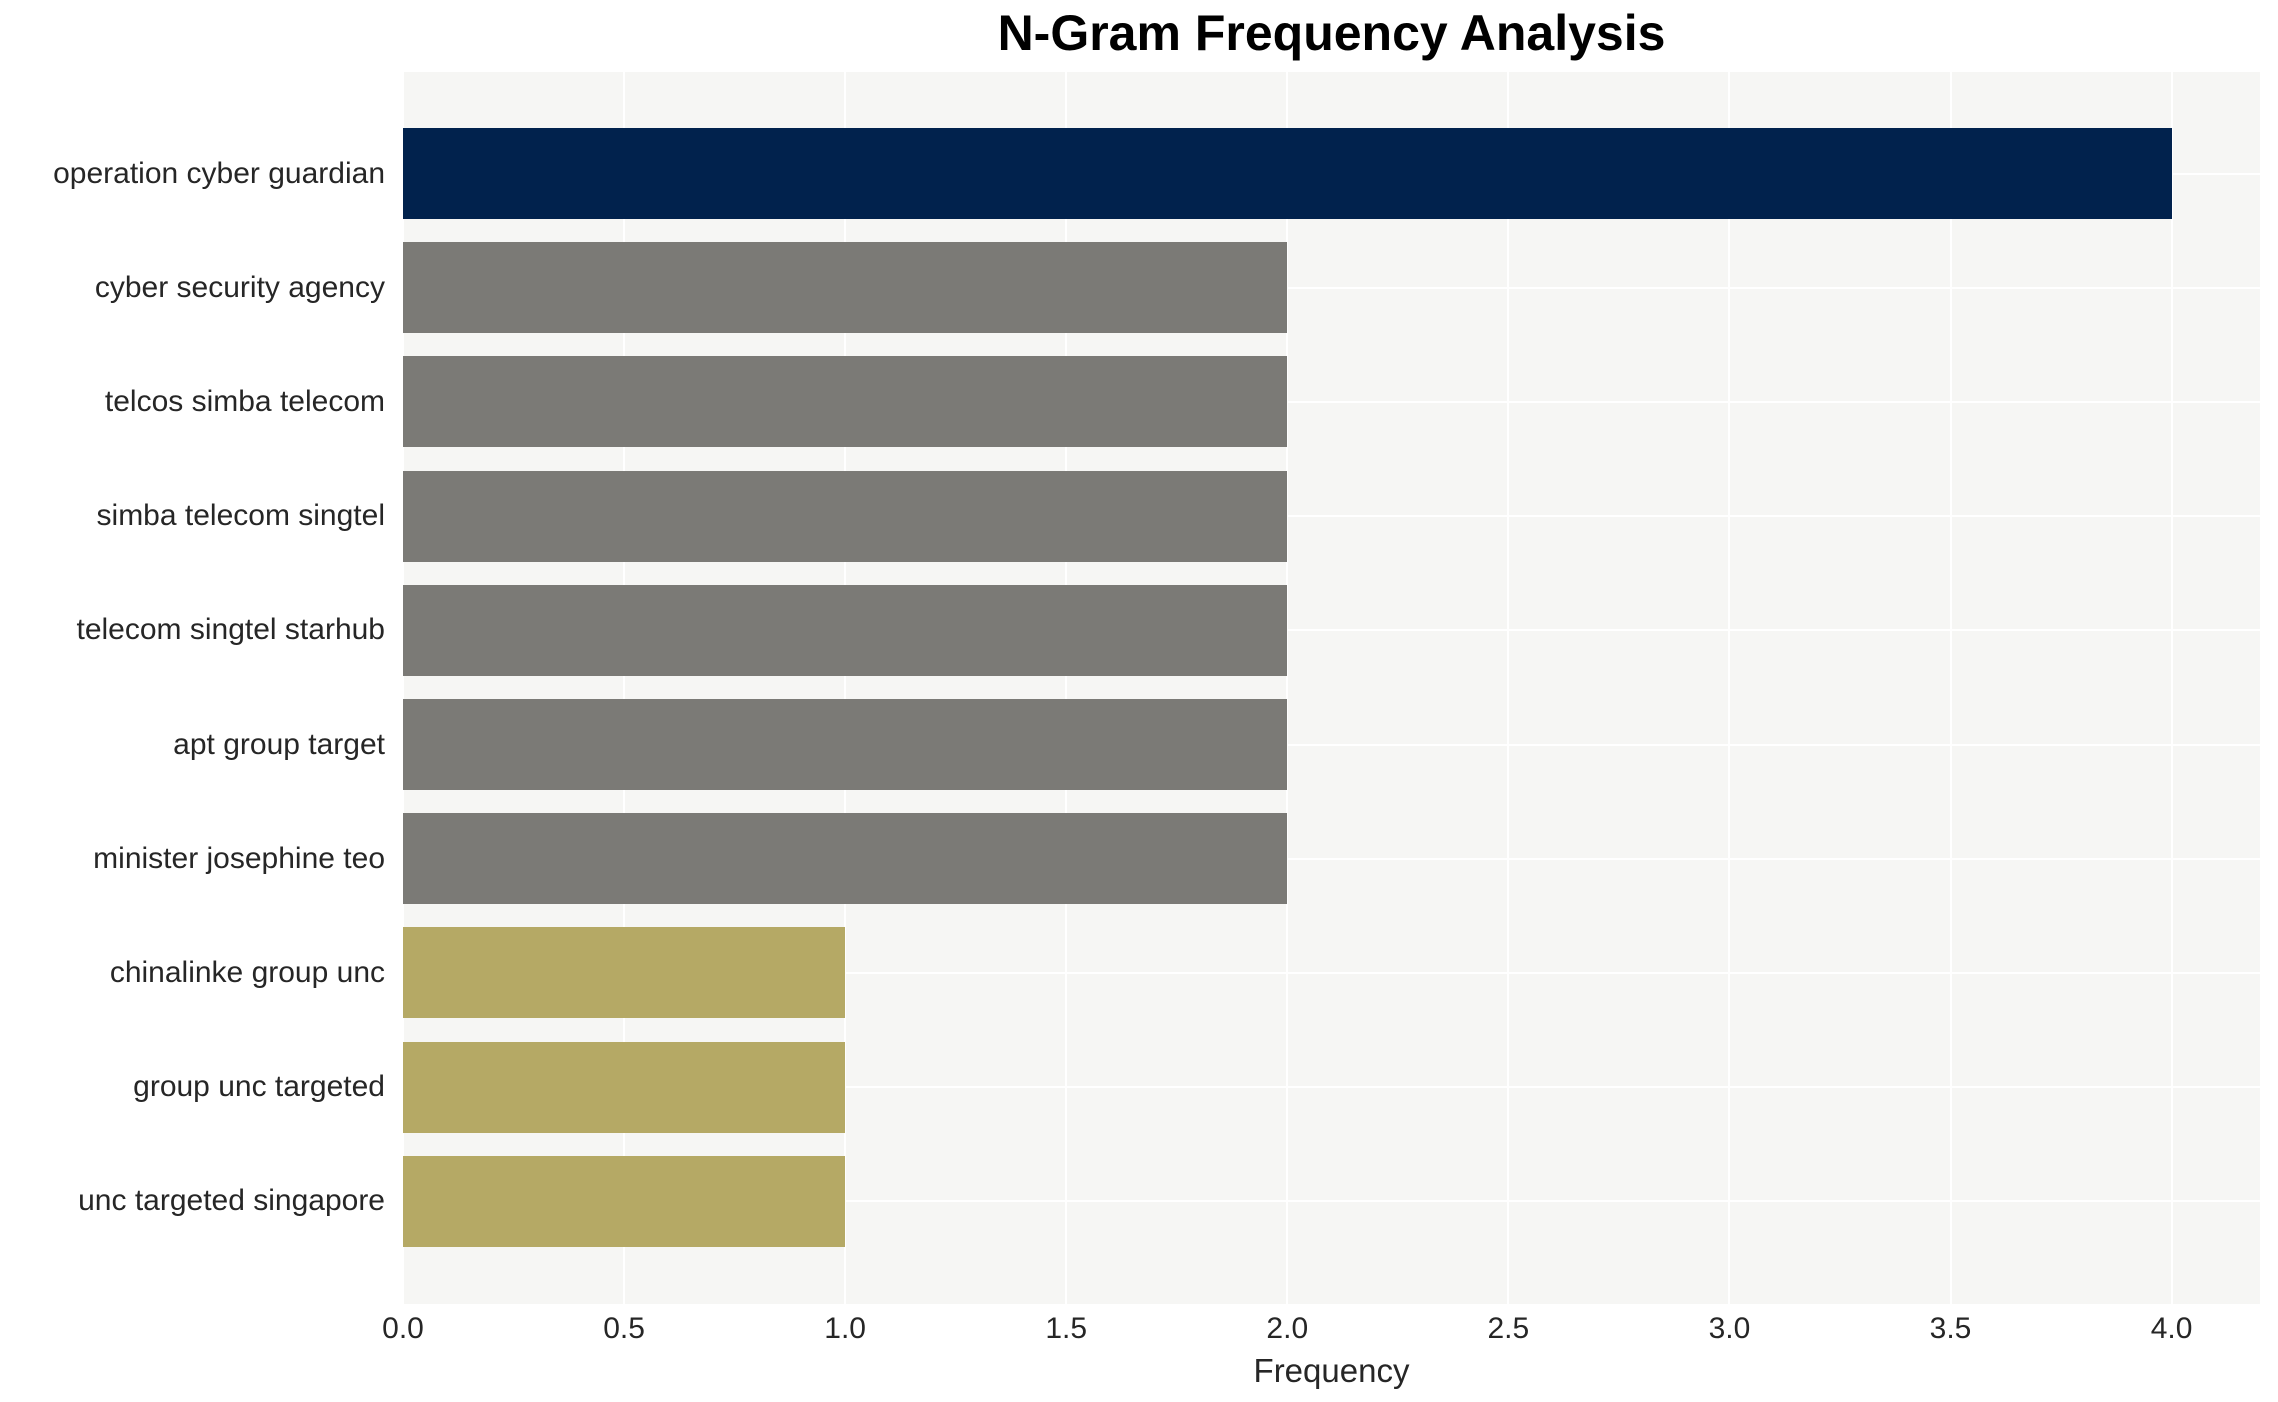  Describe the element at coordinates (240, 516) in the screenshot. I see `y-tick-label: simba telecom singtel` at that location.